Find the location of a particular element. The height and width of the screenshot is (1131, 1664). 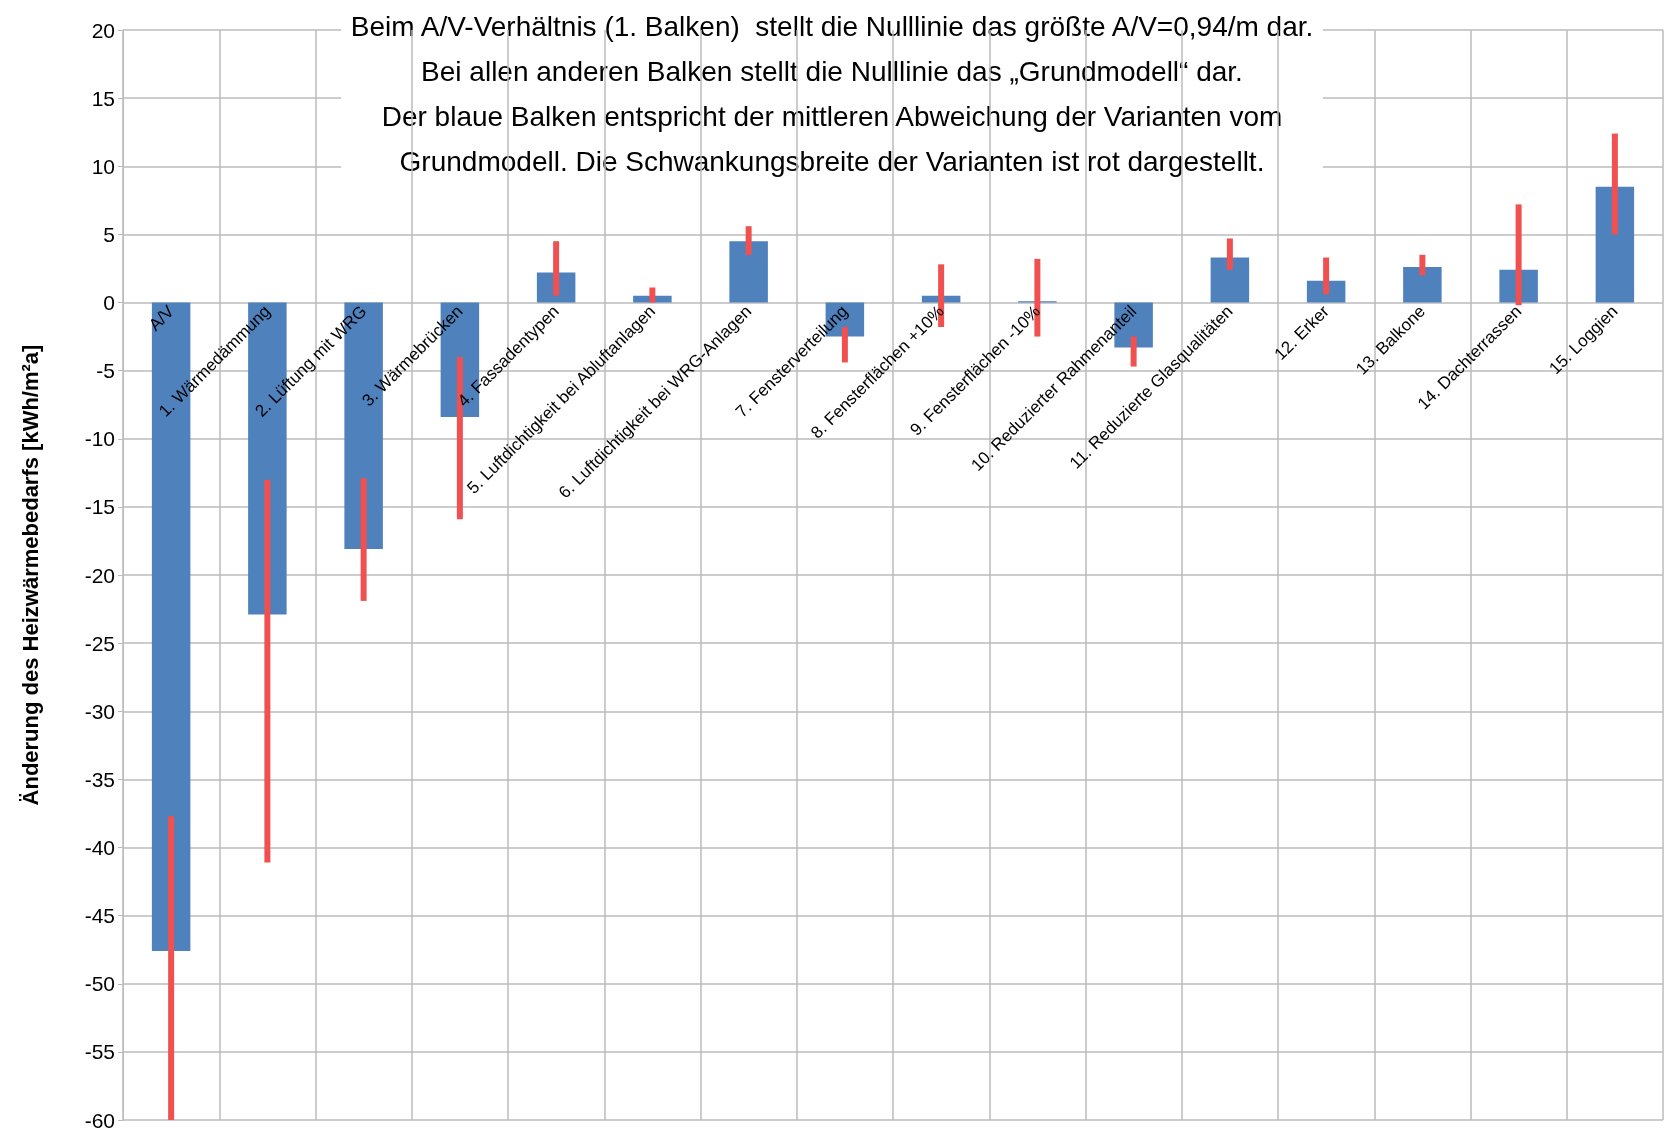

y-tick-label: -35 is located at coordinates (99, 779).